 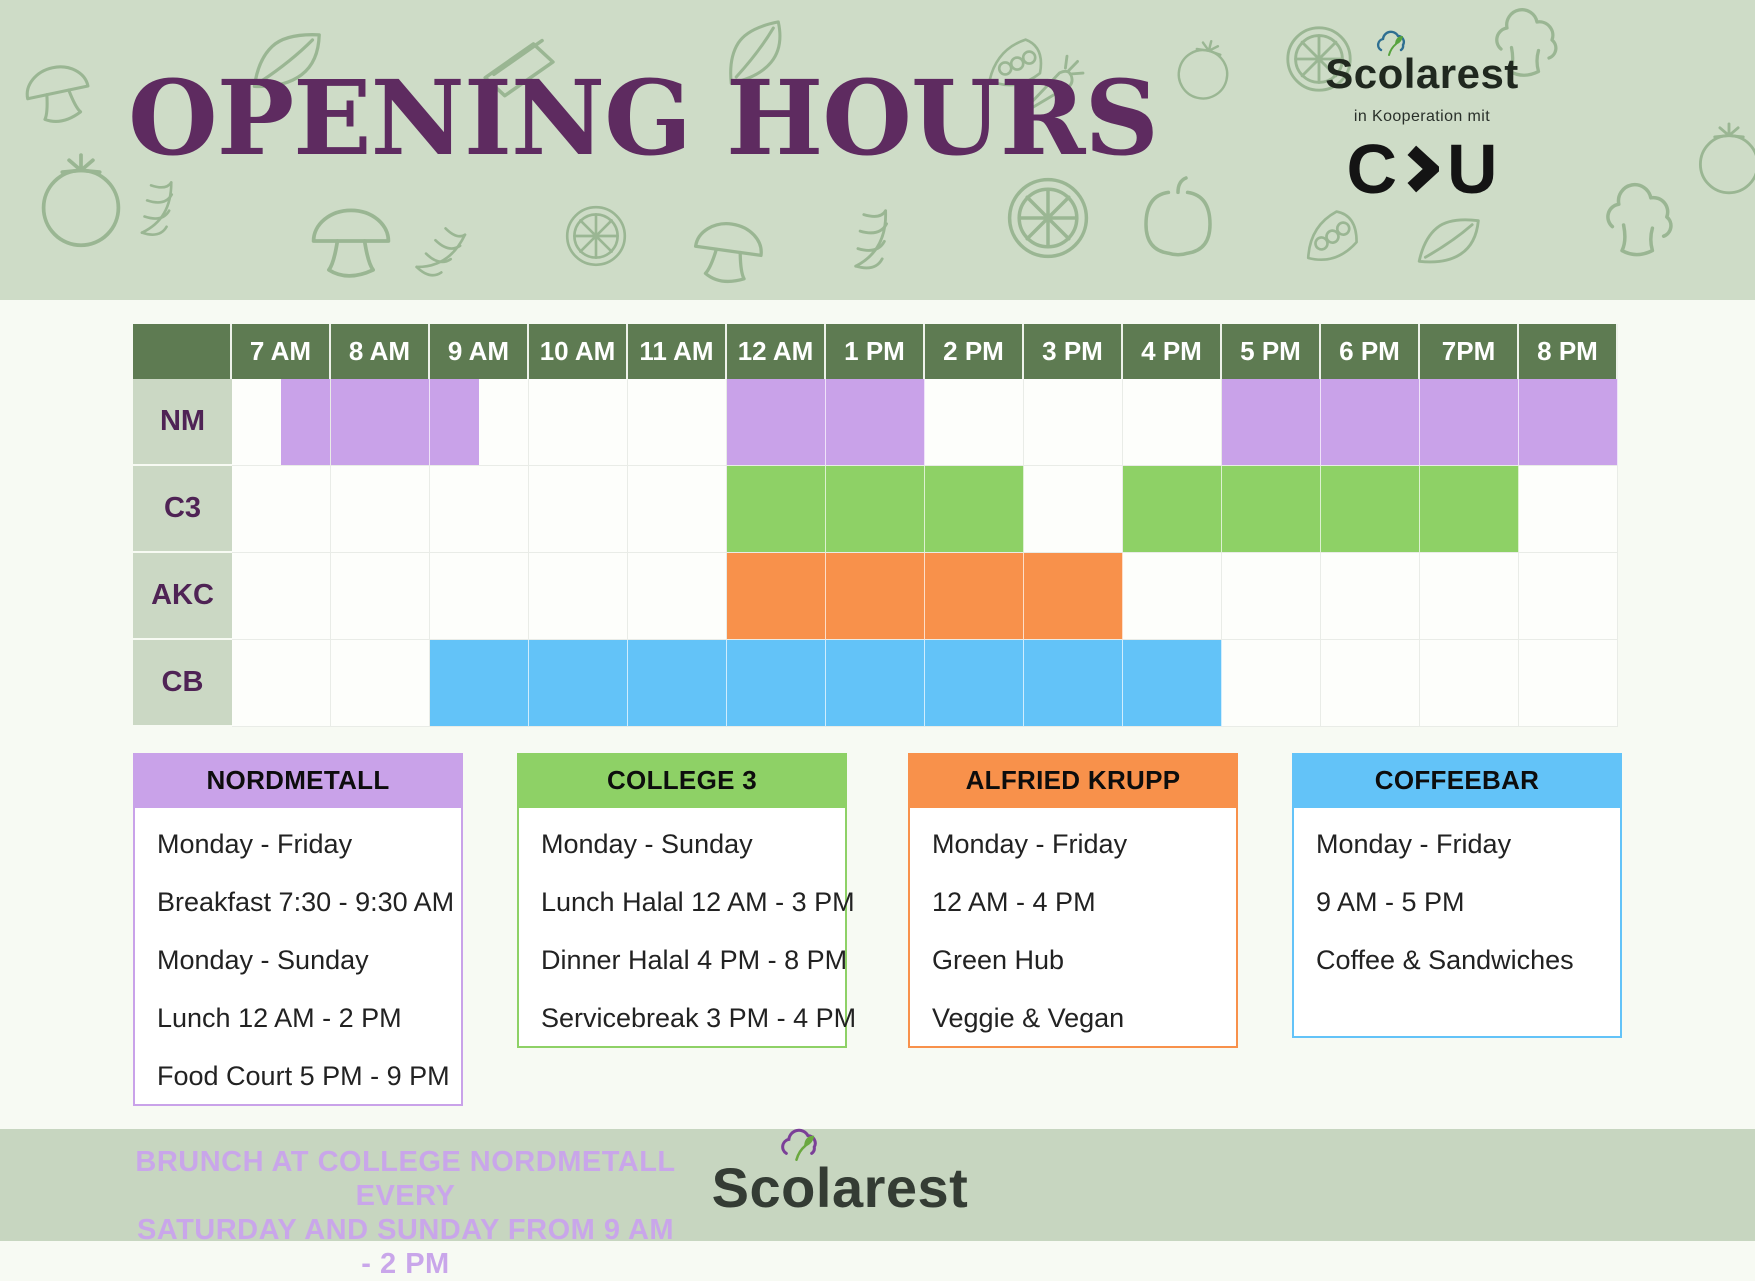 What do you see at coordinates (182, 683) in the screenshot?
I see `row-label-cb: CB` at bounding box center [182, 683].